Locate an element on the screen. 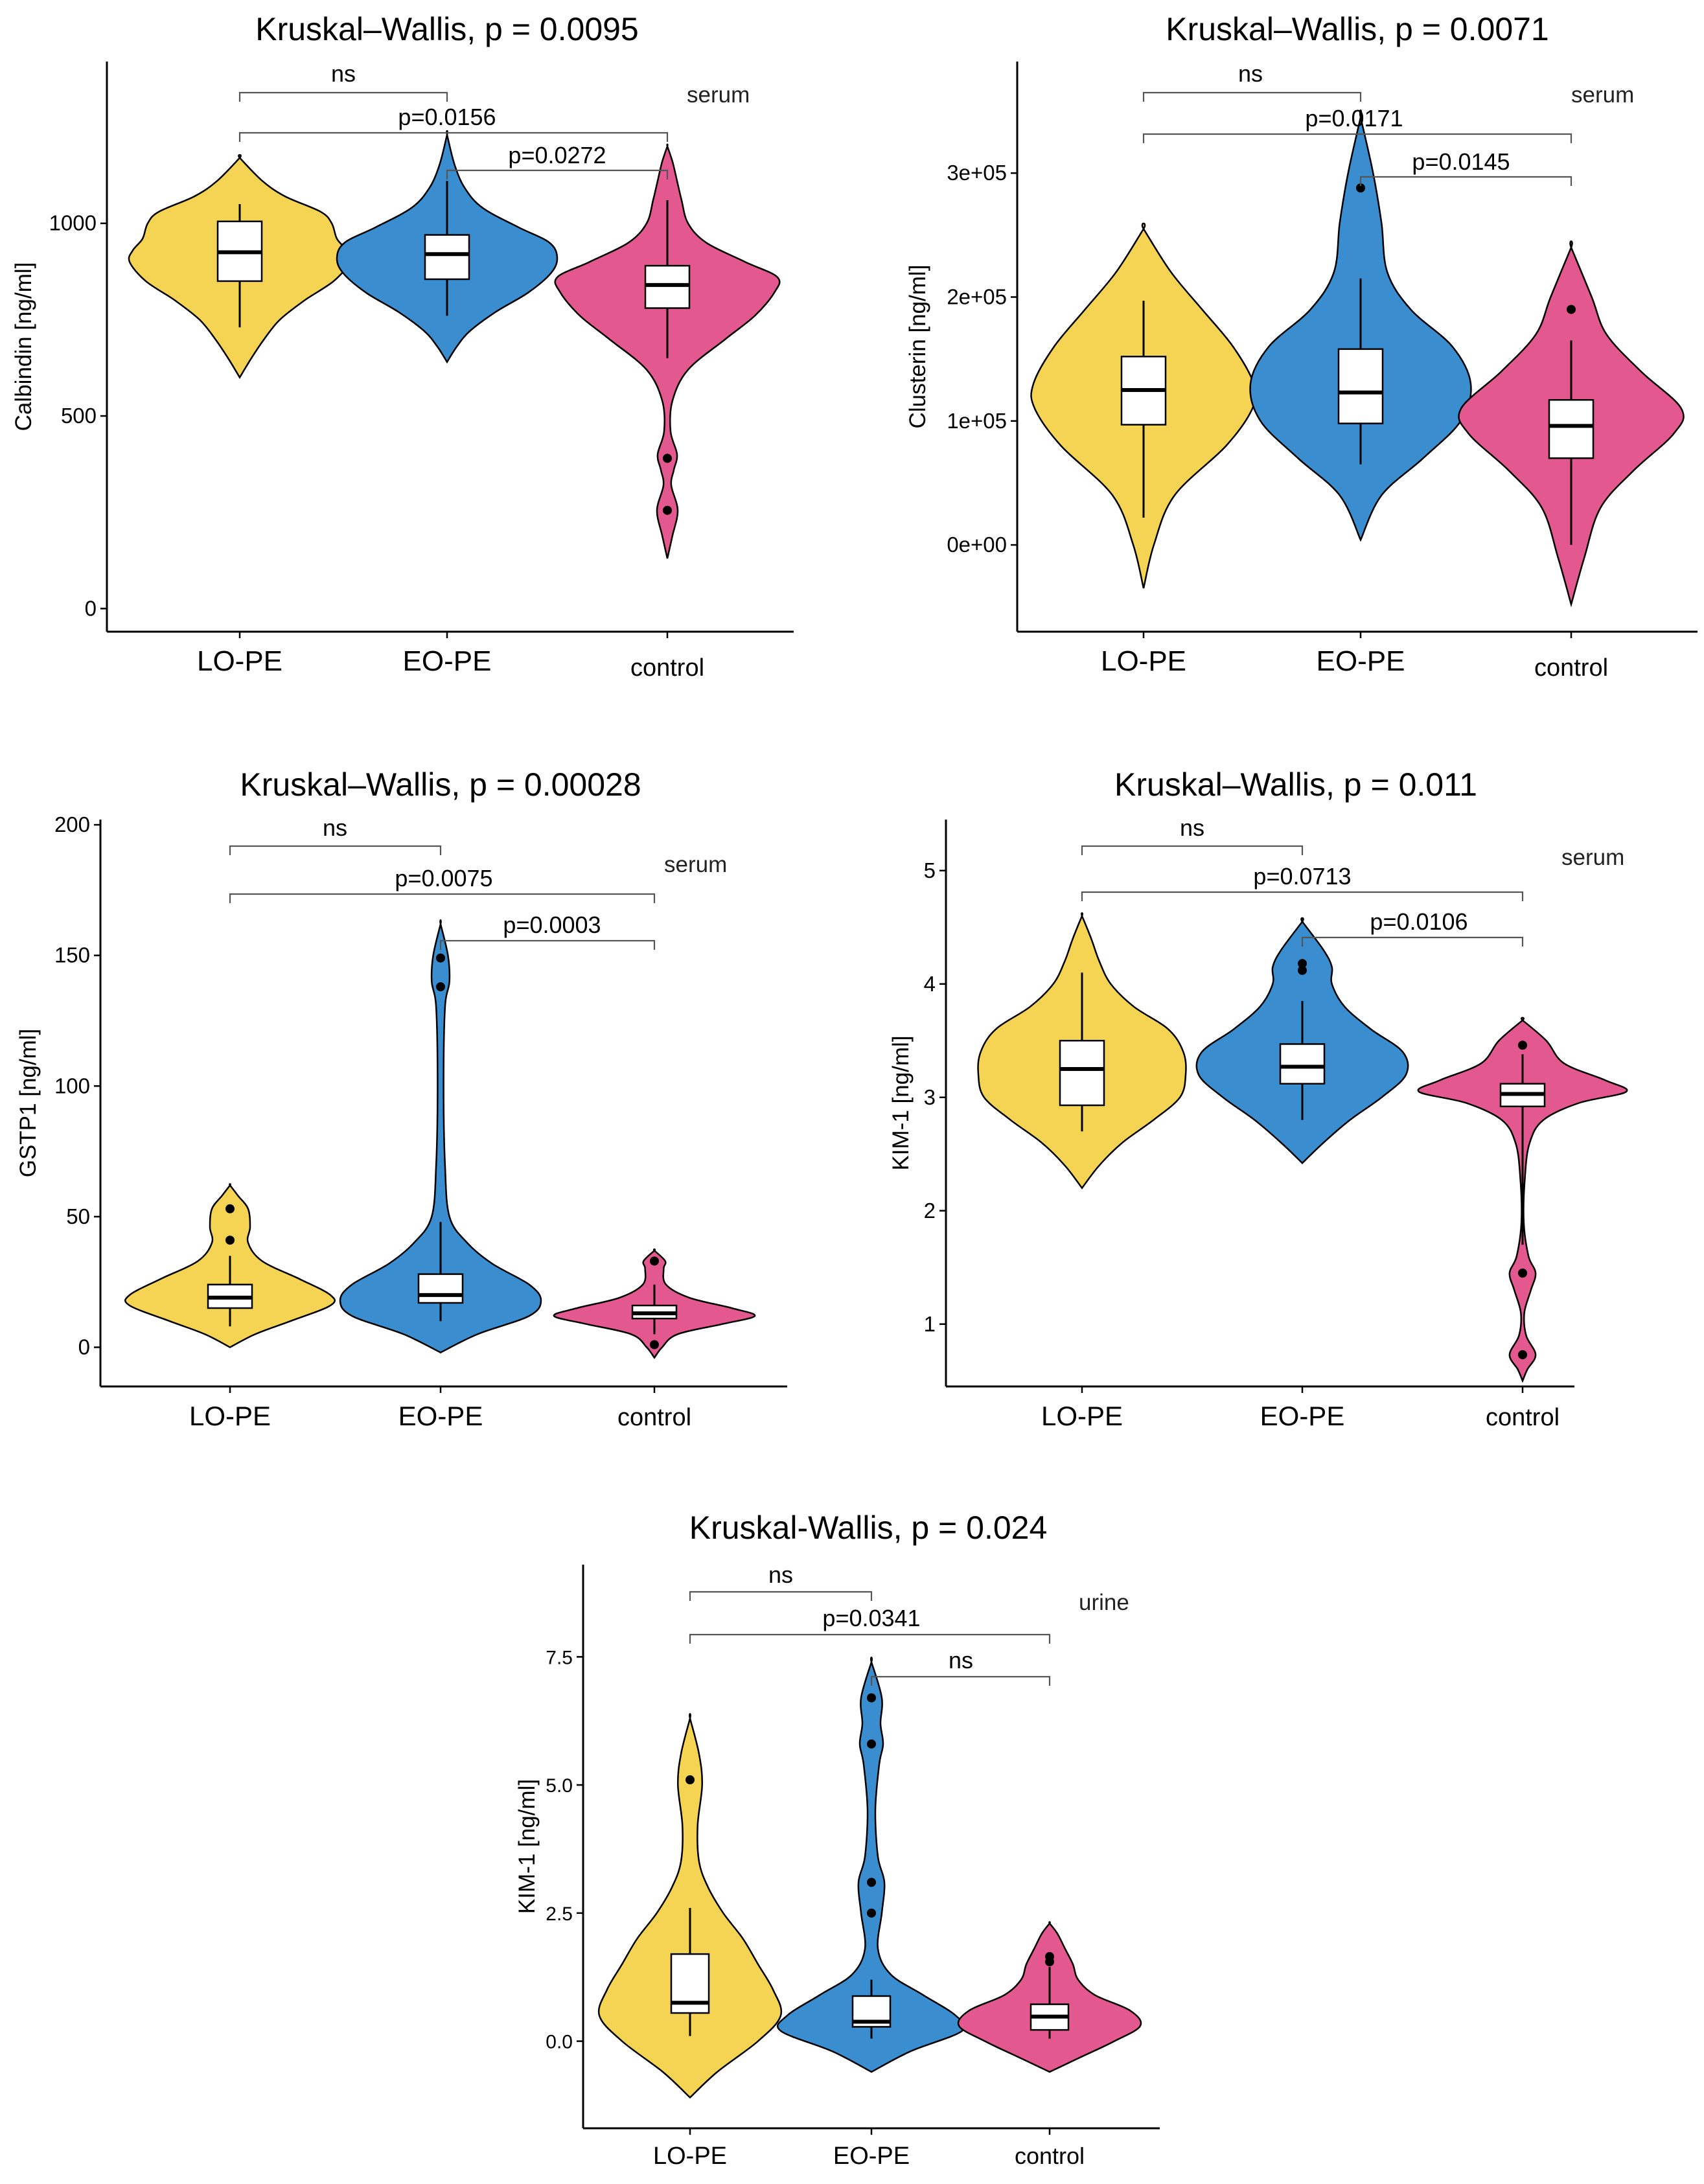  comparison-label: p=0.0171 is located at coordinates (1354, 118).